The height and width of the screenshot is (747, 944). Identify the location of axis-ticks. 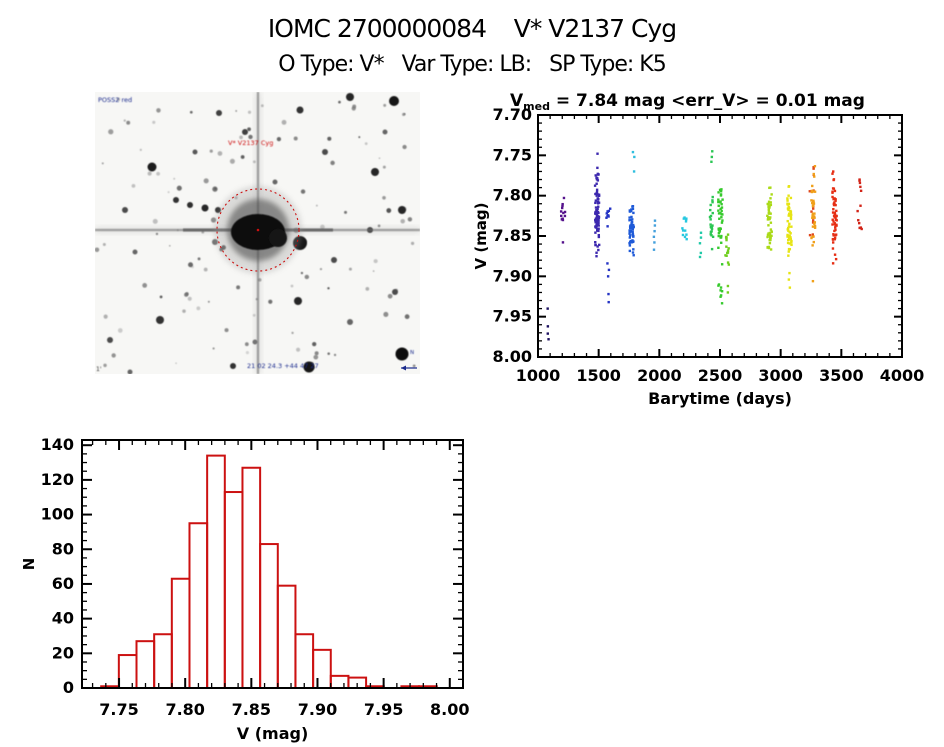
(720, 236).